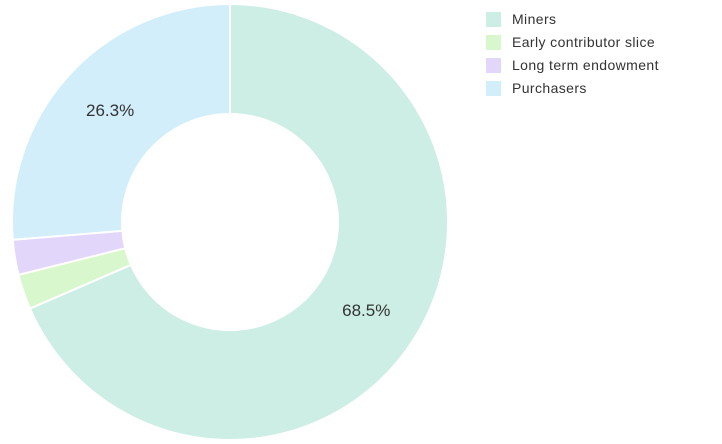 The image size is (722, 444). I want to click on legend-swatch-long-term-endowment, so click(493, 65).